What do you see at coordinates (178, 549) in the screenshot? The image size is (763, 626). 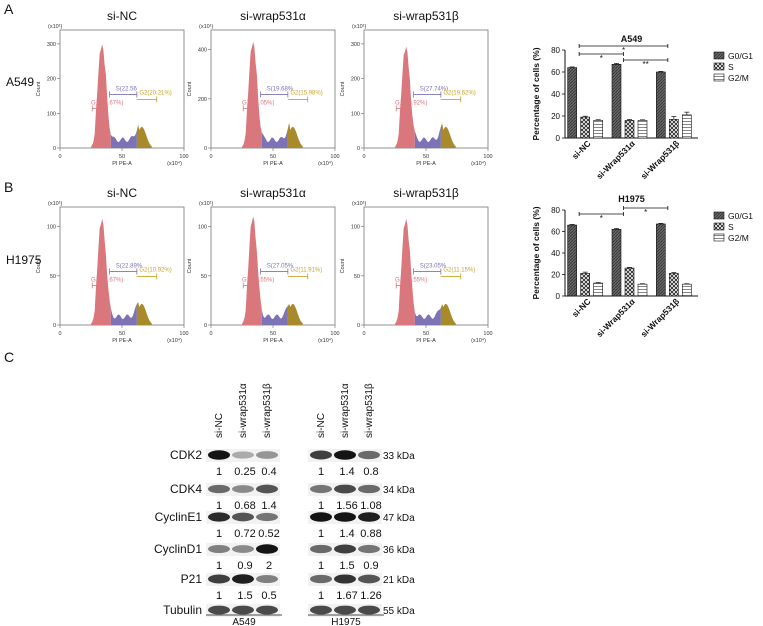 I see `blot-row-label: CyclinD1` at bounding box center [178, 549].